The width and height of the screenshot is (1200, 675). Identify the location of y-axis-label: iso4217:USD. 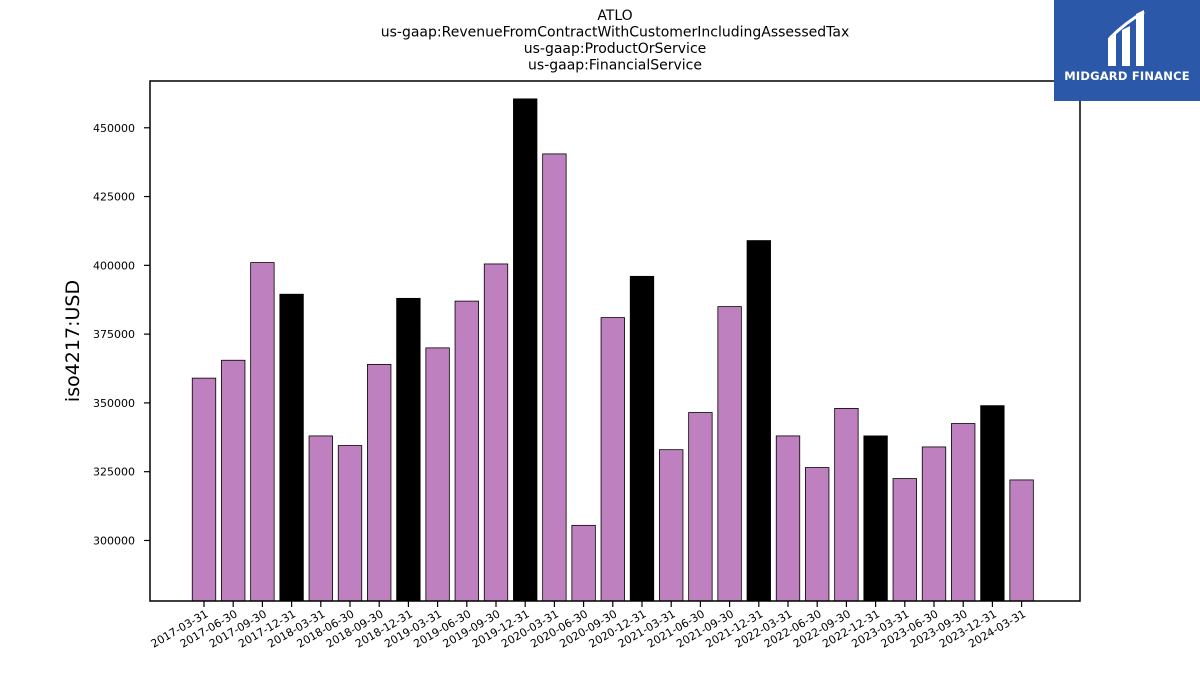
(73, 341).